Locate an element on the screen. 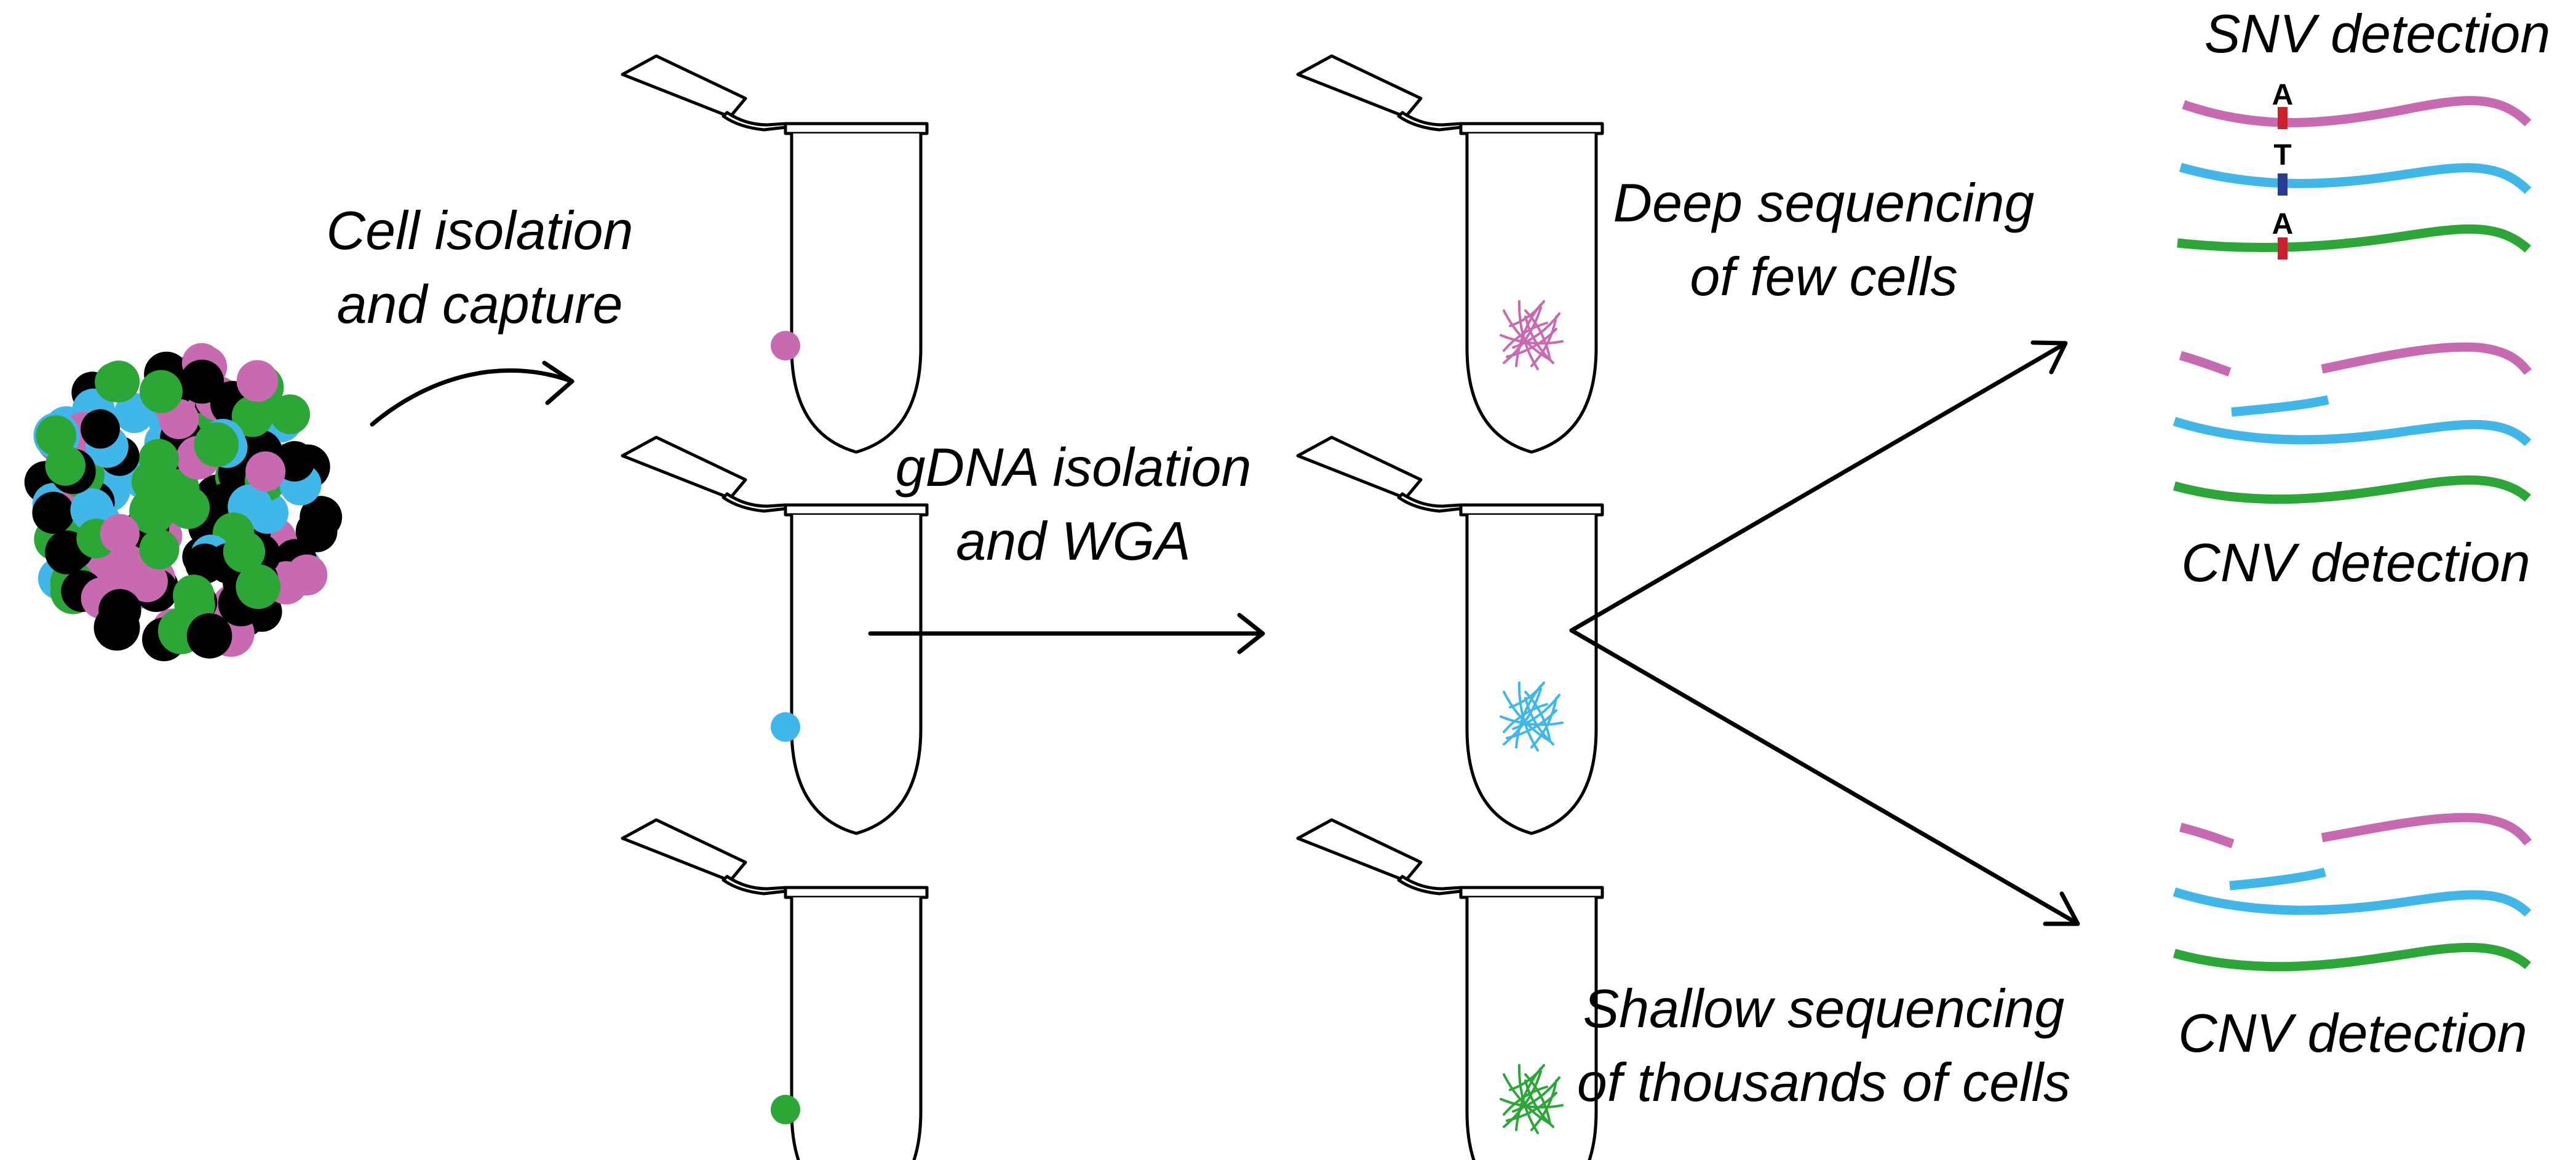 The width and height of the screenshot is (2576, 1160). gdna-label-line1: gDNA isolation is located at coordinates (1074, 467).